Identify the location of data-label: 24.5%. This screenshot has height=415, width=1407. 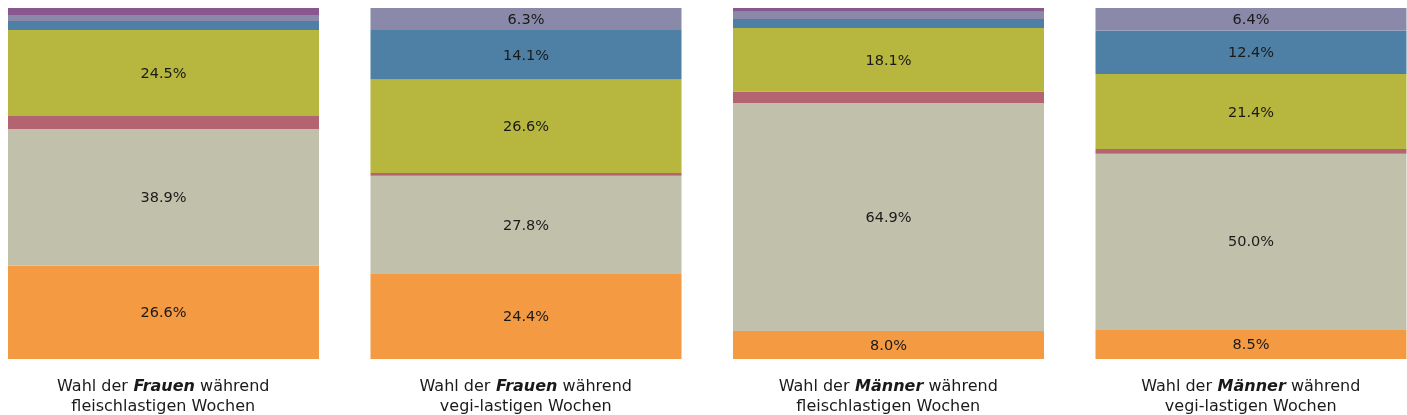
(163, 73).